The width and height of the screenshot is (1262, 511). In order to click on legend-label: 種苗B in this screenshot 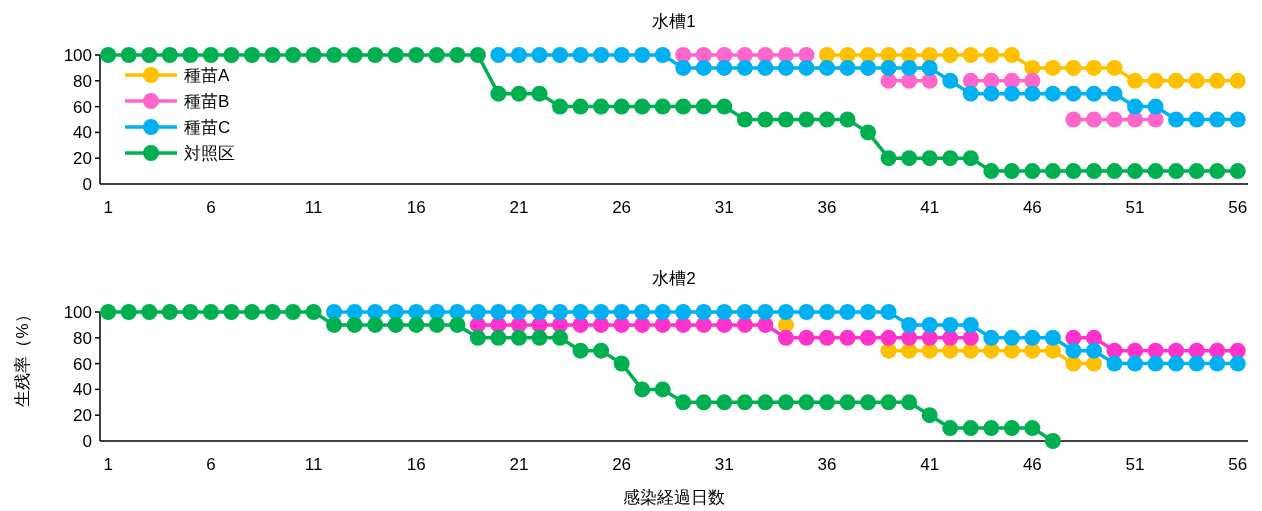, I will do `click(207, 101)`.